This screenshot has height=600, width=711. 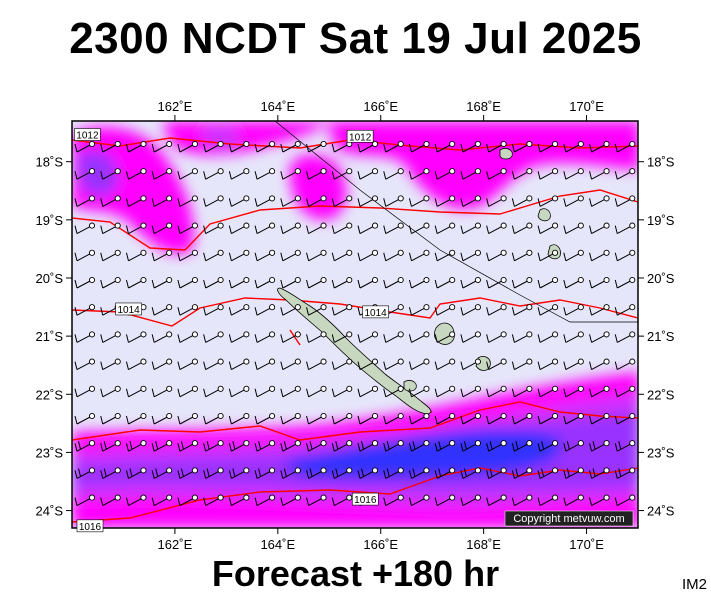 I want to click on copyright-text: Copyright metvuw.com, so click(x=568, y=519).